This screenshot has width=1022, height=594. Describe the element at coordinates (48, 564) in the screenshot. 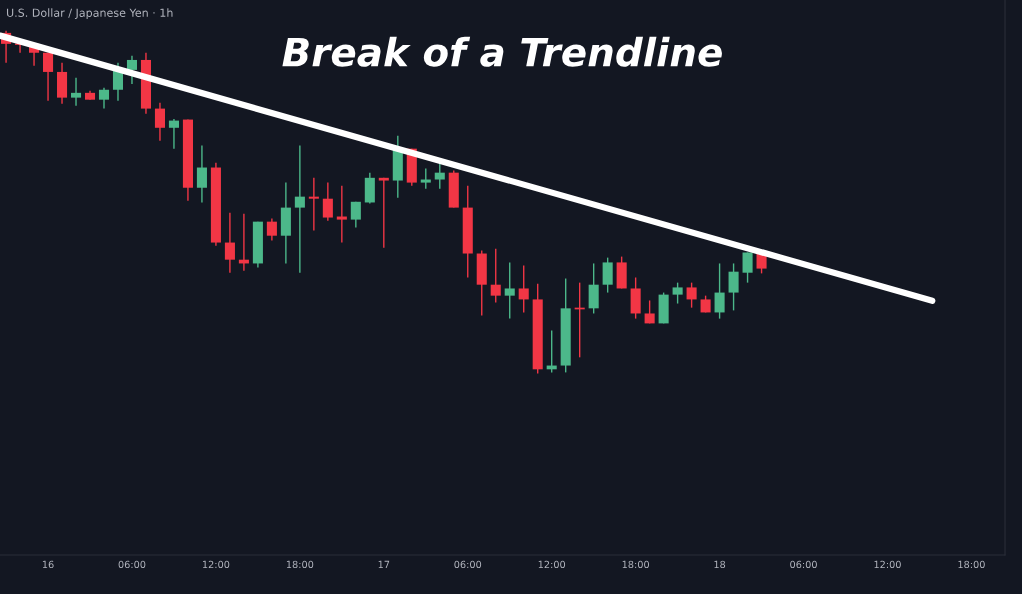

I see `x-tick-label: 16` at that location.